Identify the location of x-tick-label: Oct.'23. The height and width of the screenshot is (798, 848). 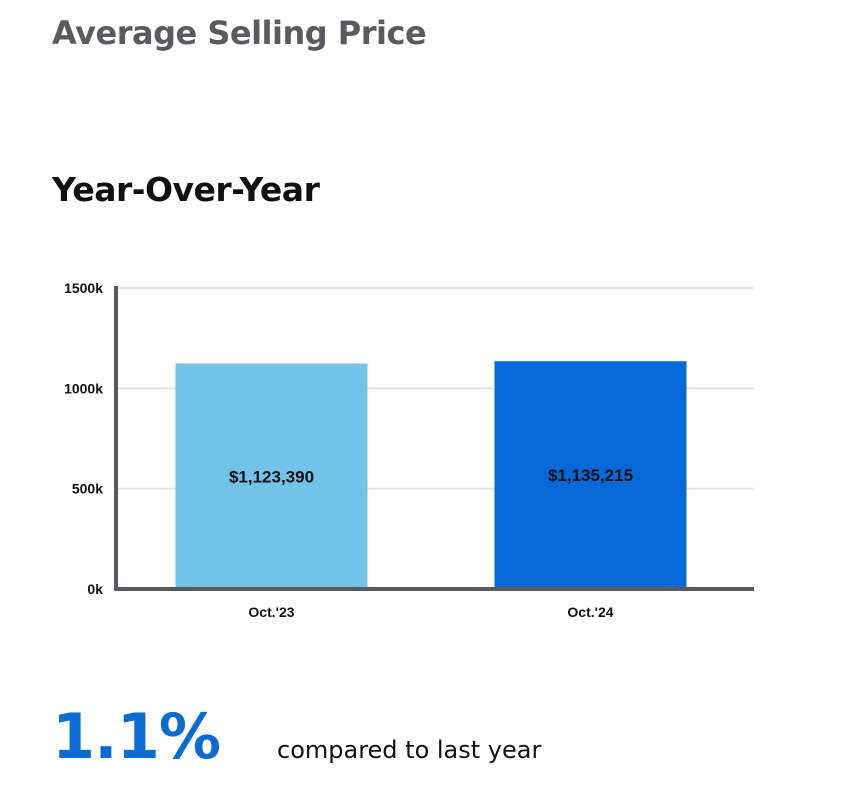
(271, 612).